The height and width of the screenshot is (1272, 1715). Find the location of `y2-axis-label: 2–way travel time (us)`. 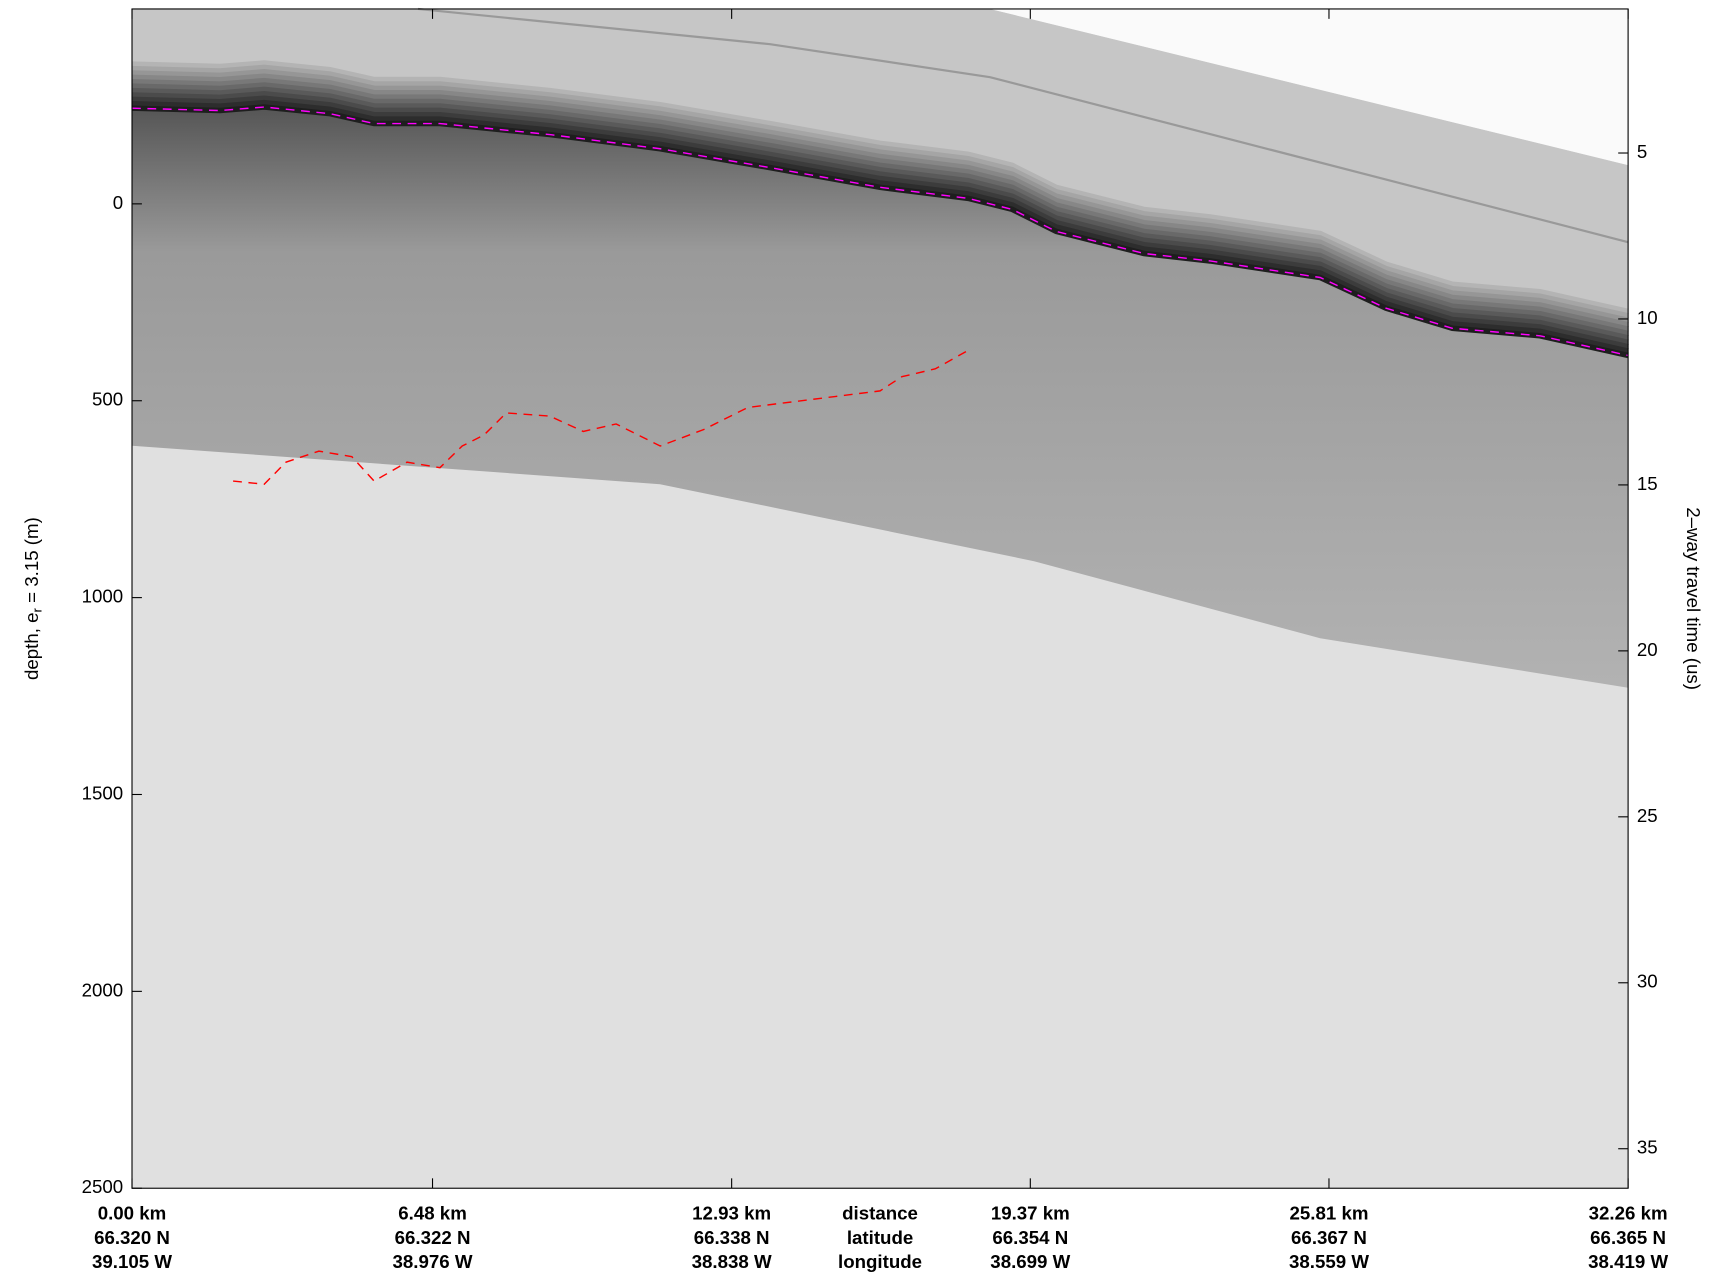

y2-axis-label: 2–way travel time (us) is located at coordinates (1693, 598).